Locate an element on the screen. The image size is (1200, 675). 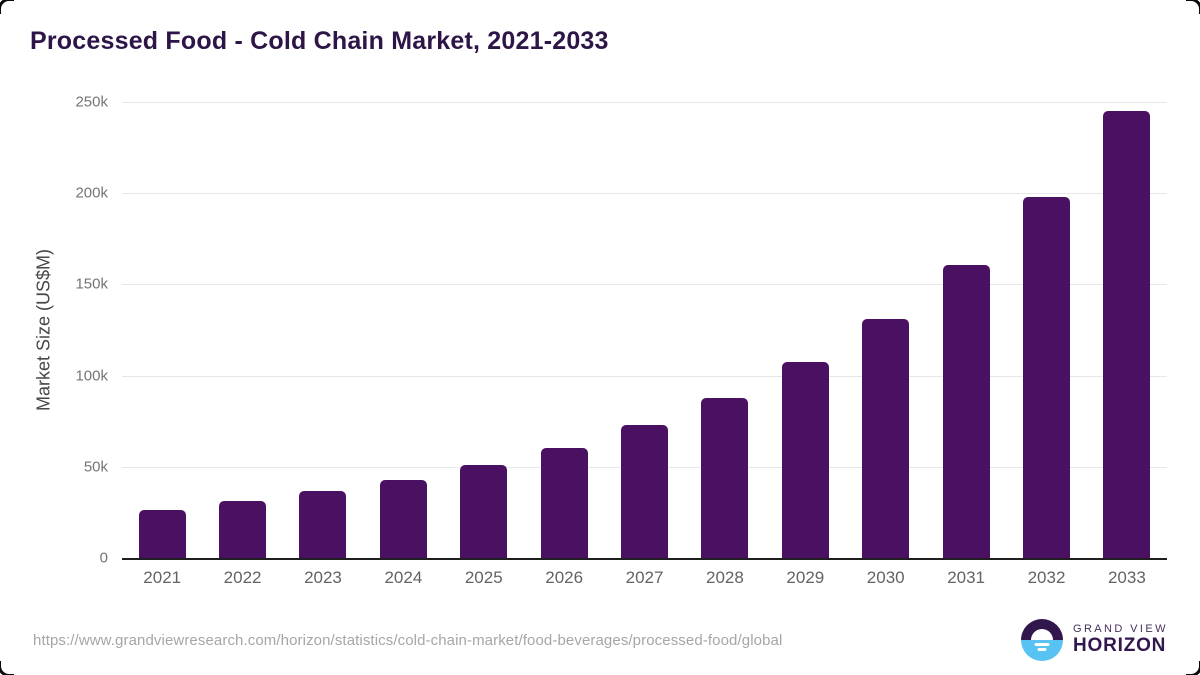
bar-2028 is located at coordinates (725, 477).